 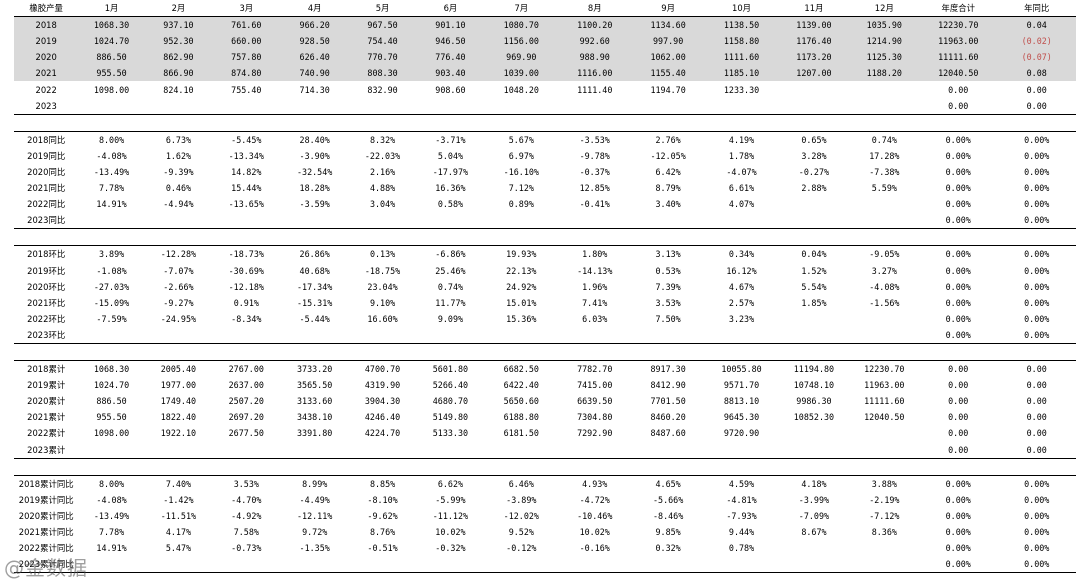 I want to click on value-cell: -10.46%, so click(x=595, y=515).